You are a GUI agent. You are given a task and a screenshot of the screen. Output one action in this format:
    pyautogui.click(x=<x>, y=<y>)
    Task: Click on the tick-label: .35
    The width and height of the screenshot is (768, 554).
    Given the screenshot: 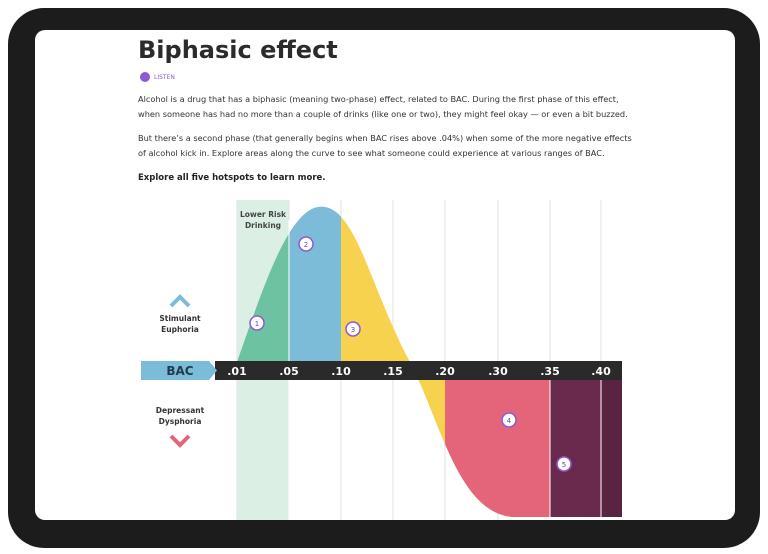 What is the action you would take?
    pyautogui.click(x=550, y=371)
    